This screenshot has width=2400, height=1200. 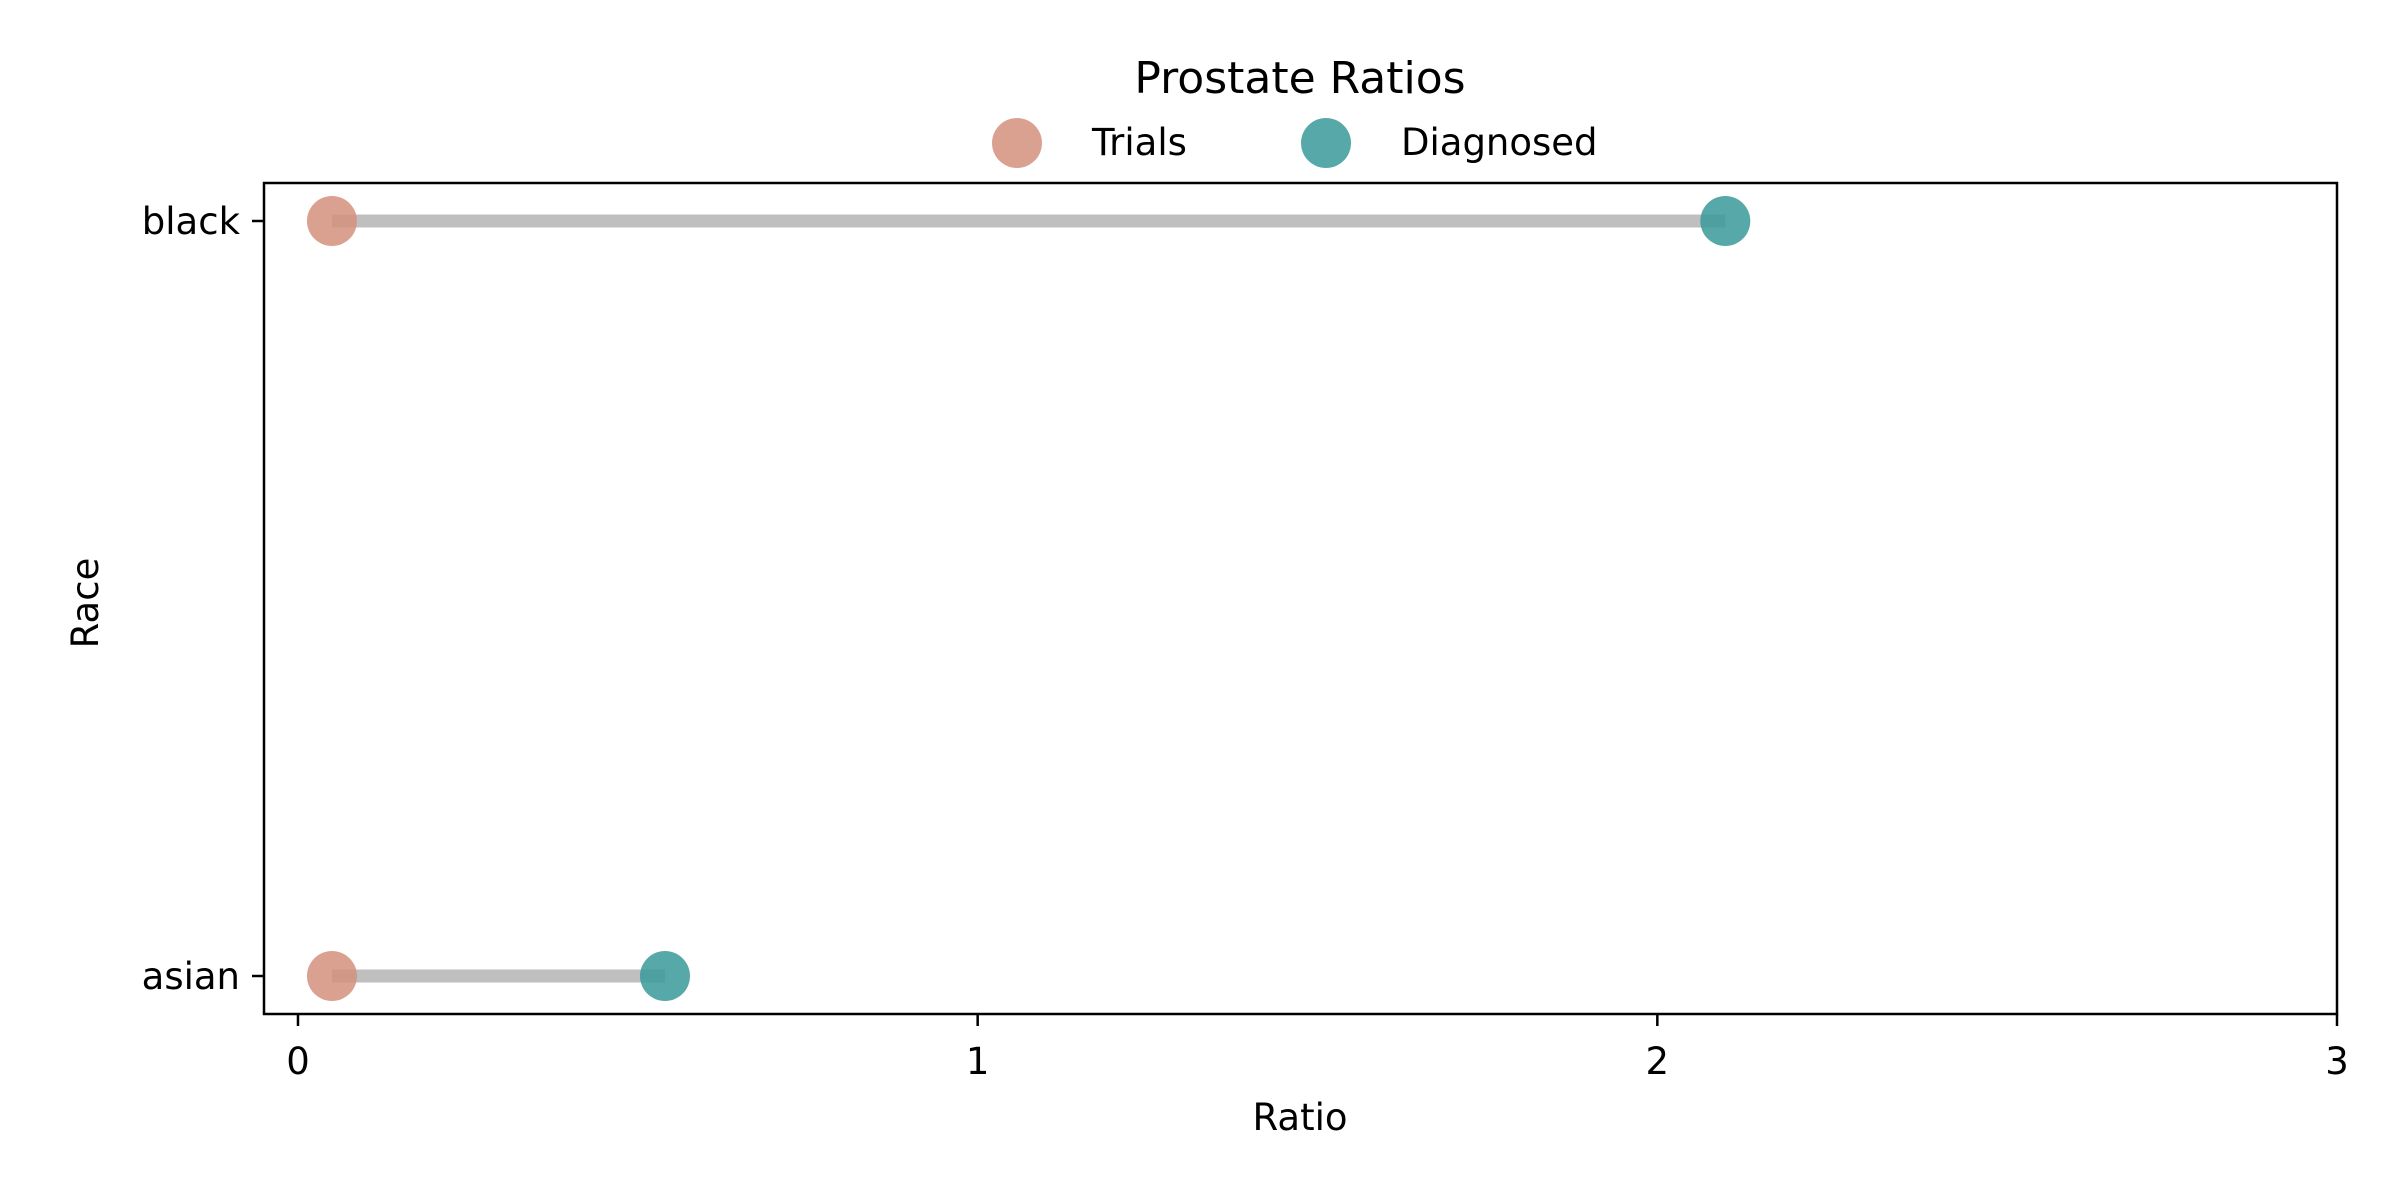 I want to click on point-diagnosed-asian, so click(x=665, y=976).